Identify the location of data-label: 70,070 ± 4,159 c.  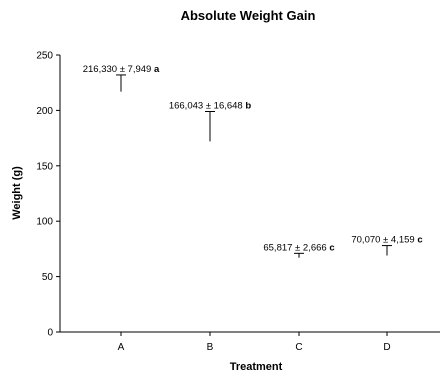
(386, 240).